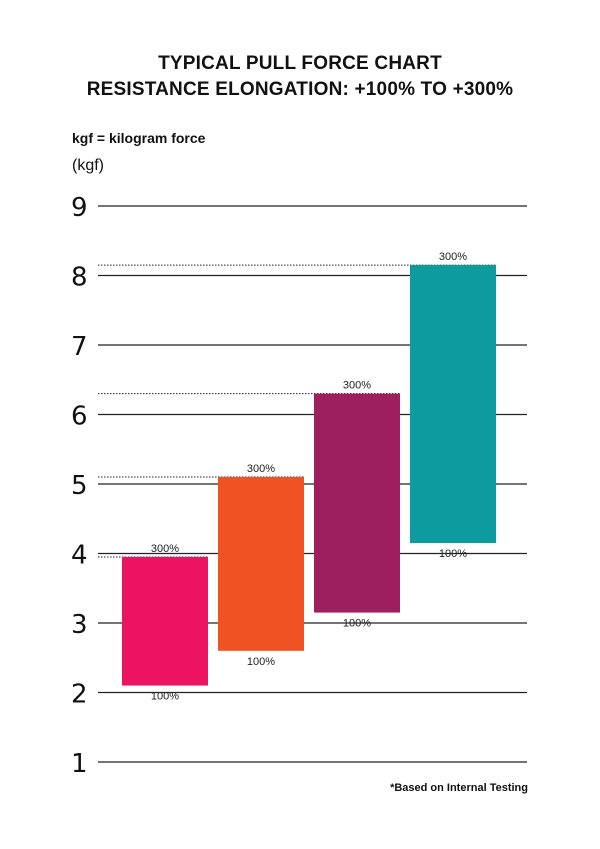 The width and height of the screenshot is (600, 849). What do you see at coordinates (88, 165) in the screenshot?
I see `y-axis-label: (kgf)` at bounding box center [88, 165].